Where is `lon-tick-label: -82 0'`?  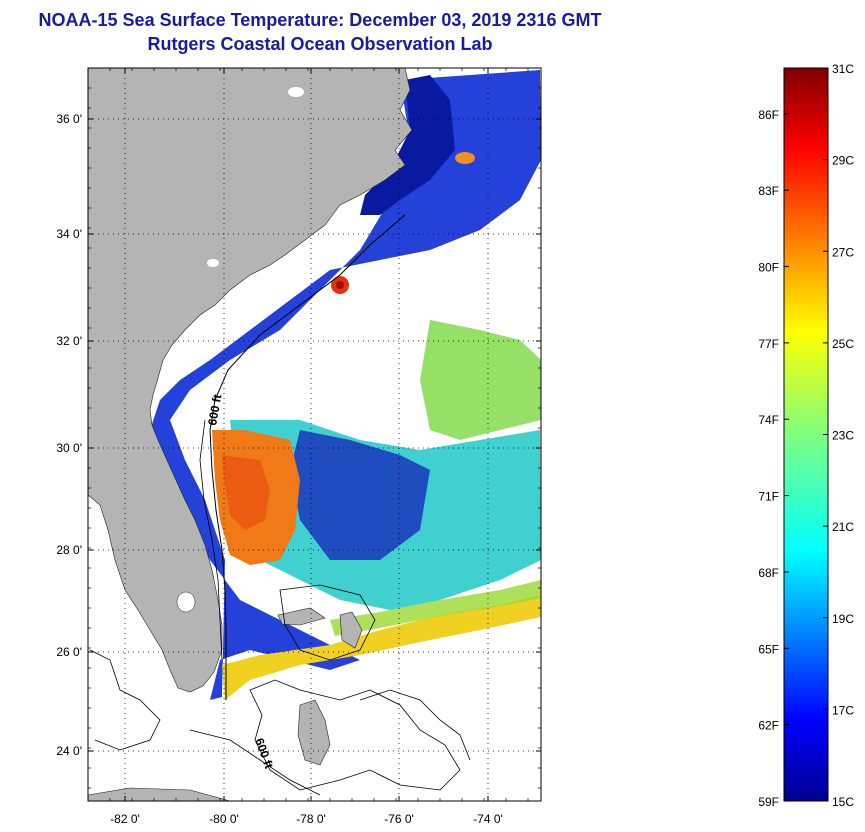 lon-tick-label: -82 0' is located at coordinates (125, 819).